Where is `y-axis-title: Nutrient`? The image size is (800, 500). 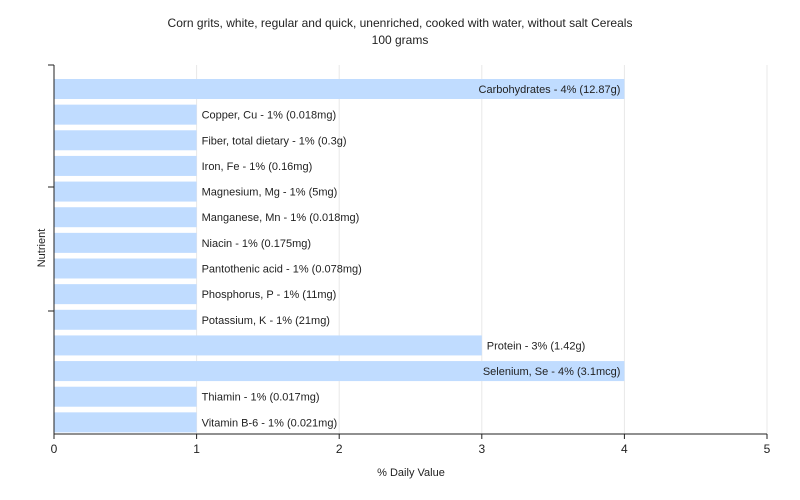
y-axis-title: Nutrient is located at coordinates (42, 248).